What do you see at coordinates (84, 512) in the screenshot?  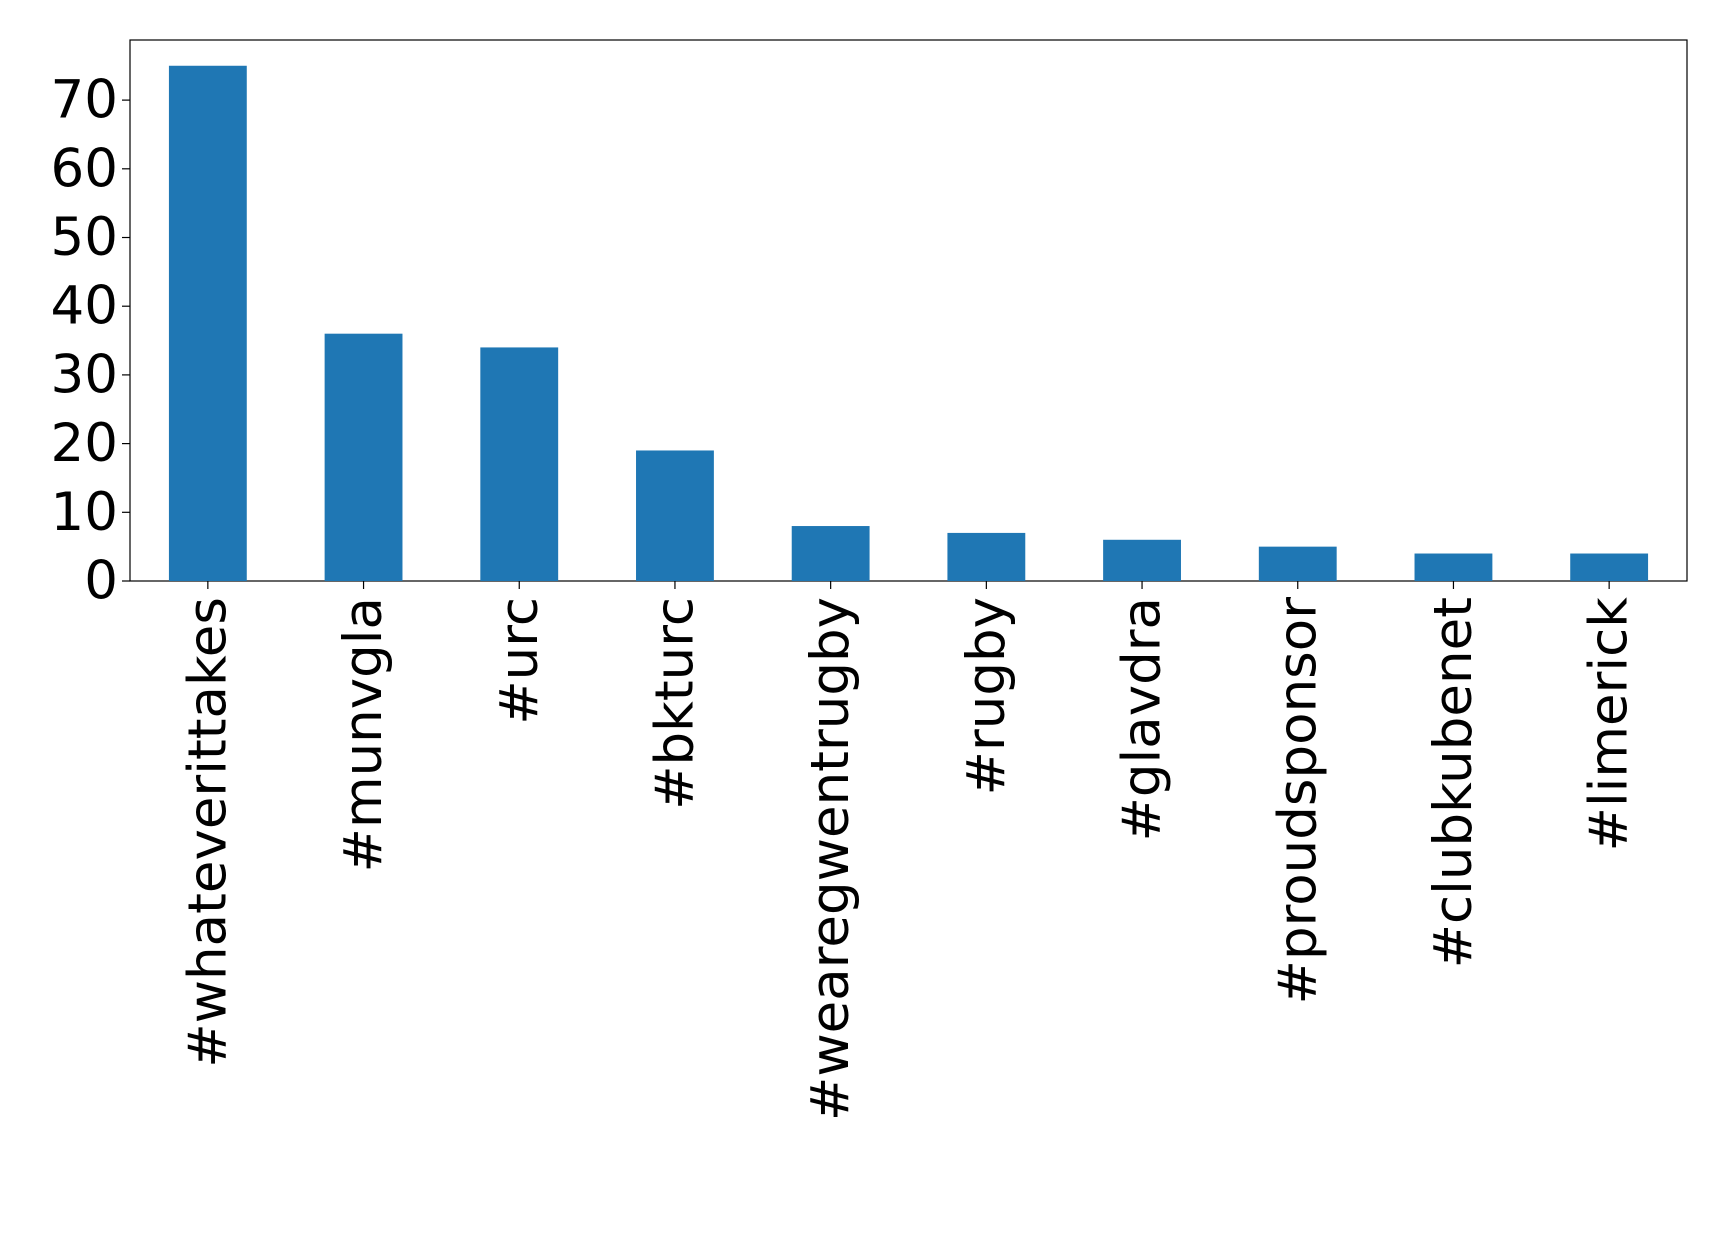 I see `y-tick-label: 10` at bounding box center [84, 512].